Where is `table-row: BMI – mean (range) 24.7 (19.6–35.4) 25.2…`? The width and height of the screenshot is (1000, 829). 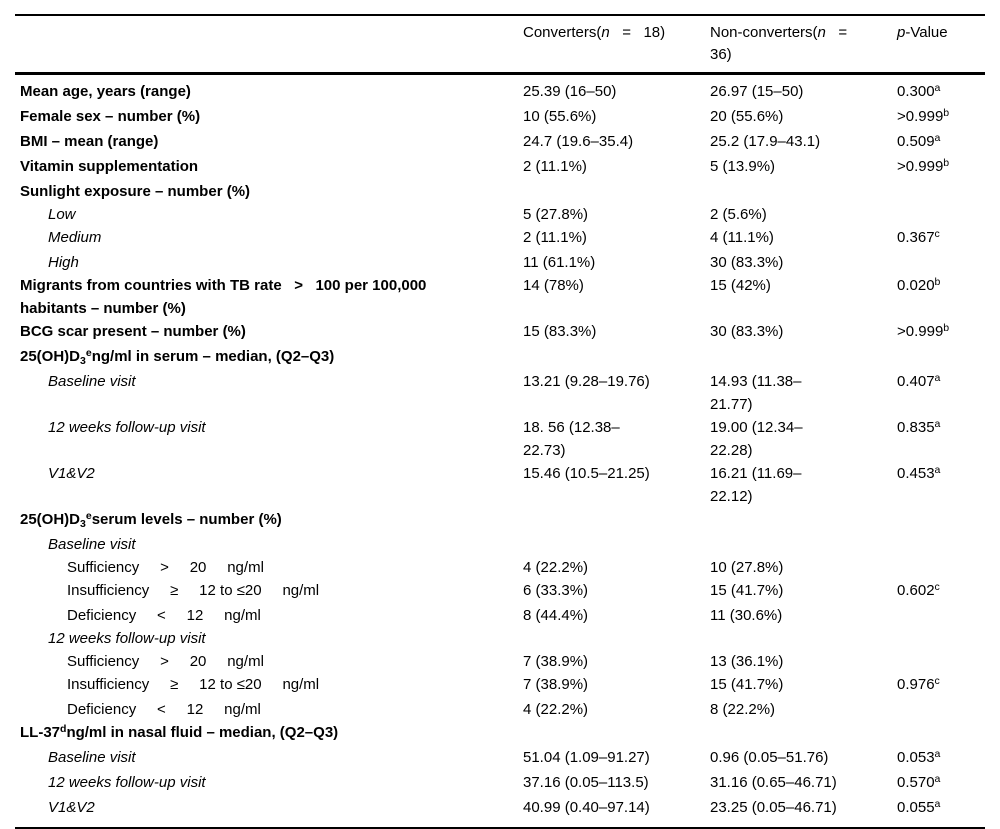
table-row: BMI – mean (range) 24.7 (19.6–35.4) 25.2… is located at coordinates (500, 142).